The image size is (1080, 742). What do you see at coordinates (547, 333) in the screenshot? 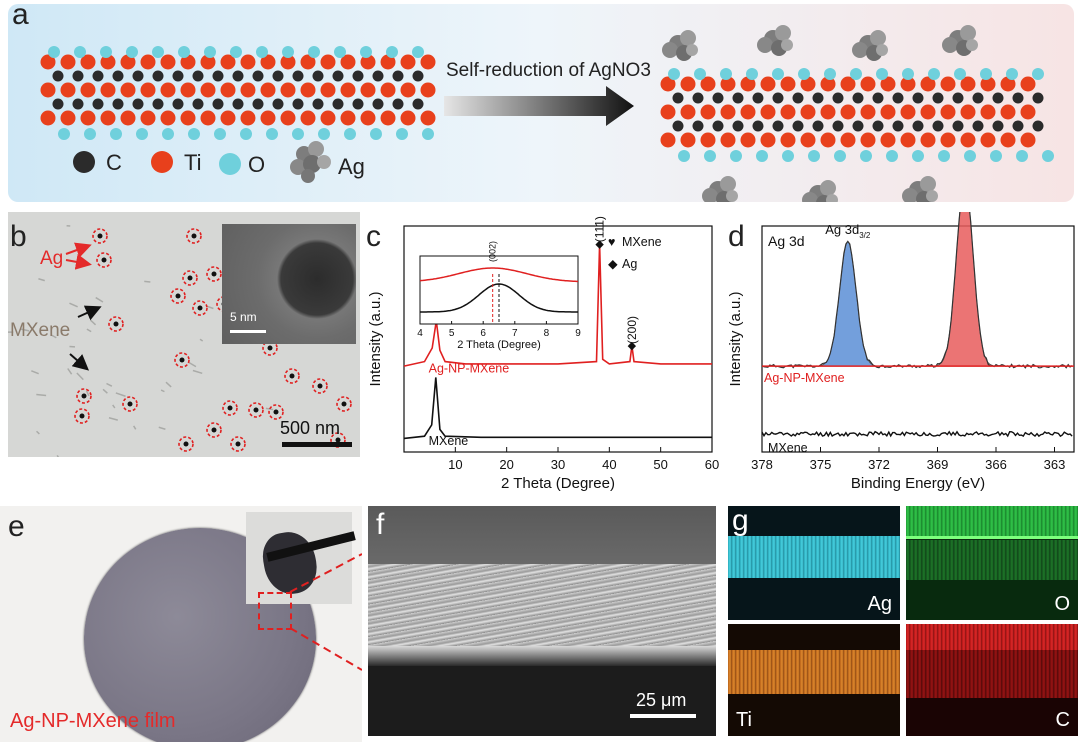
I see `inset-x-tick-label: 8` at bounding box center [547, 333].